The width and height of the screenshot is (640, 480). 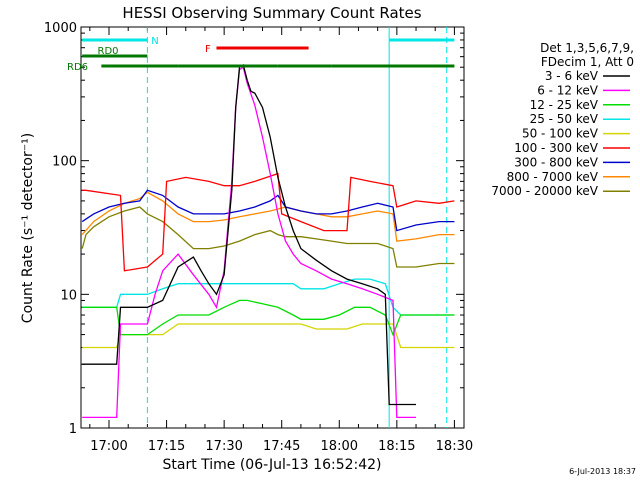 I want to click on x-tick-label: 17:30, so click(x=223, y=446).